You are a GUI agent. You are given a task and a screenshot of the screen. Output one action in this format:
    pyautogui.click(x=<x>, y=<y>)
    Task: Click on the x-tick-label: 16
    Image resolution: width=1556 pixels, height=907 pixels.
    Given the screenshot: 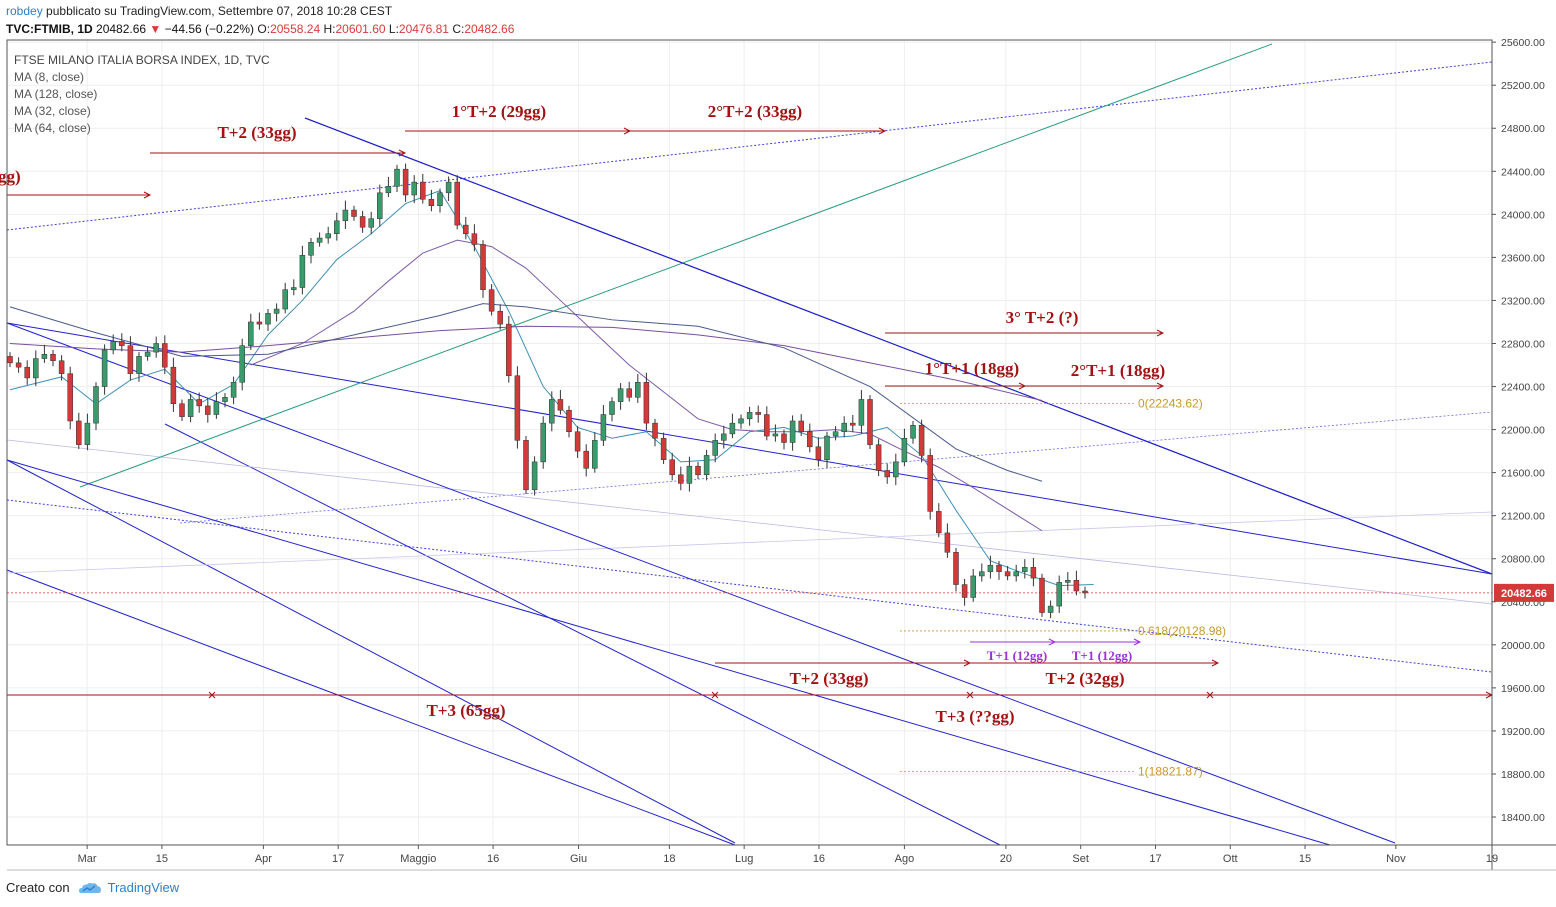 What is the action you would take?
    pyautogui.click(x=819, y=859)
    